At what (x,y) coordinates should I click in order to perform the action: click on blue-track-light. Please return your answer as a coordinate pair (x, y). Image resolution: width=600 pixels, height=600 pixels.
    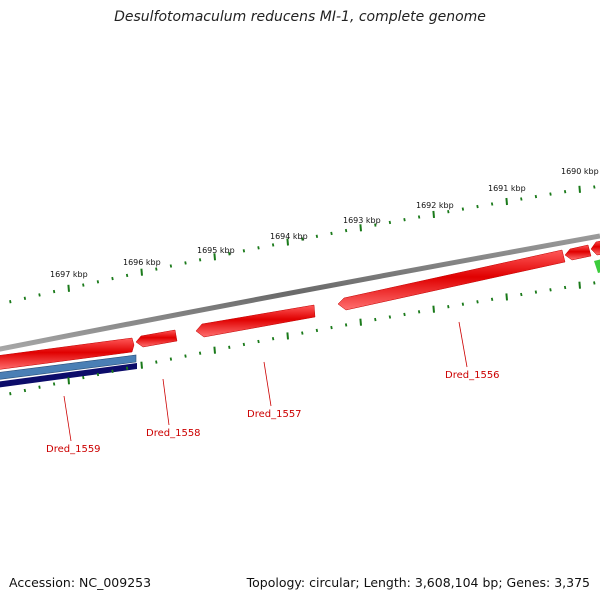
    Looking at the image, I should click on (68, 367).